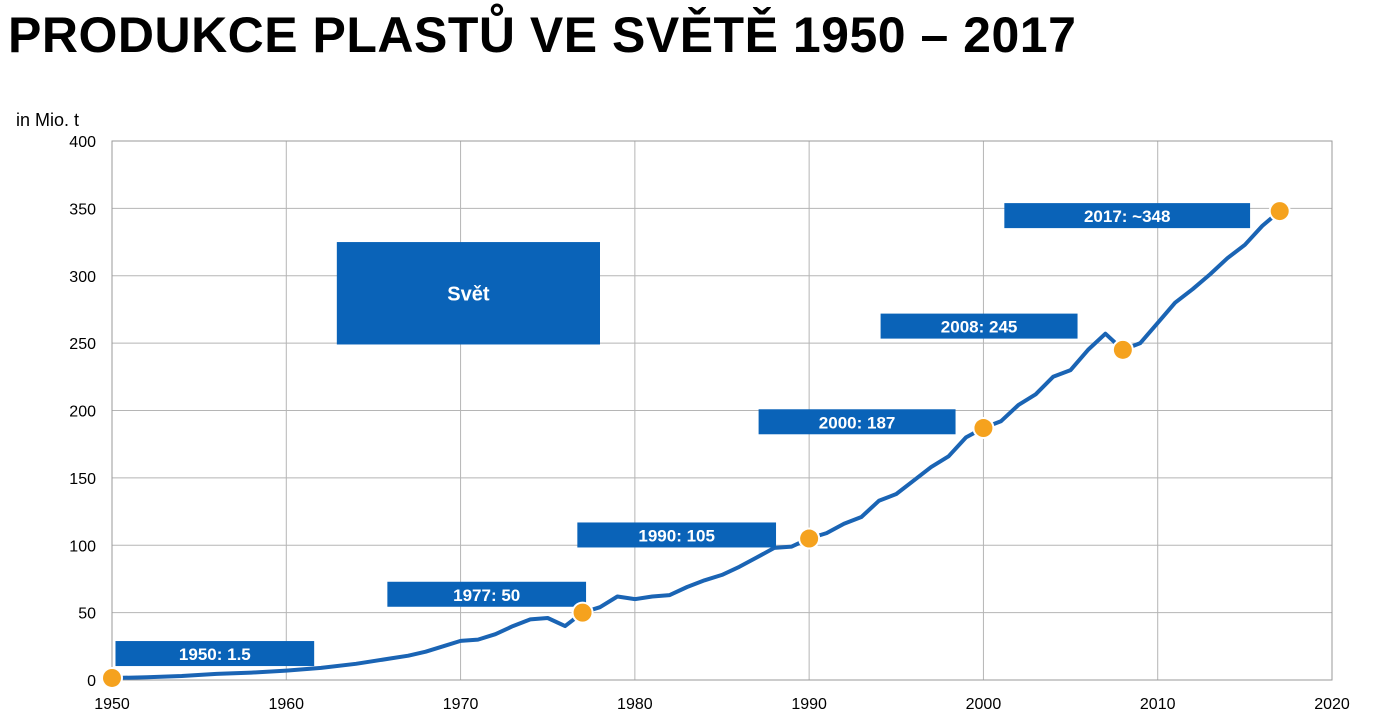 Image resolution: width=1378 pixels, height=728 pixels. I want to click on annotation-label: 2008: 245, so click(979, 327).